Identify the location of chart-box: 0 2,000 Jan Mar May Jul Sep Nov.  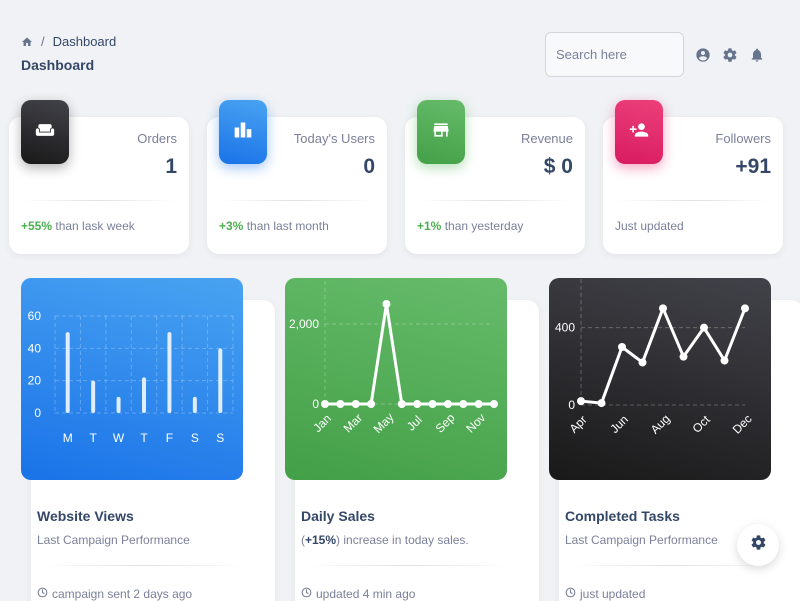
(396, 379).